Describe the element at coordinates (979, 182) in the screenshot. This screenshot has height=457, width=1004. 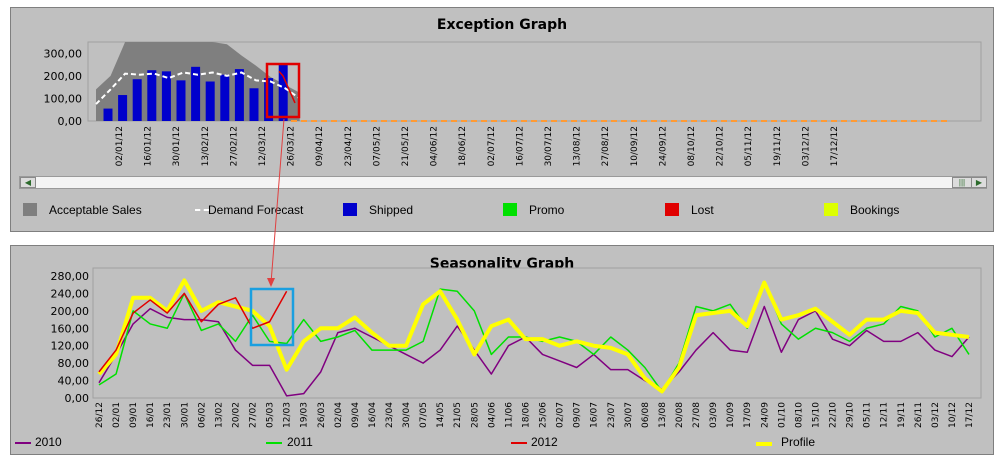
I see `scroll-right-button: ▶` at that location.